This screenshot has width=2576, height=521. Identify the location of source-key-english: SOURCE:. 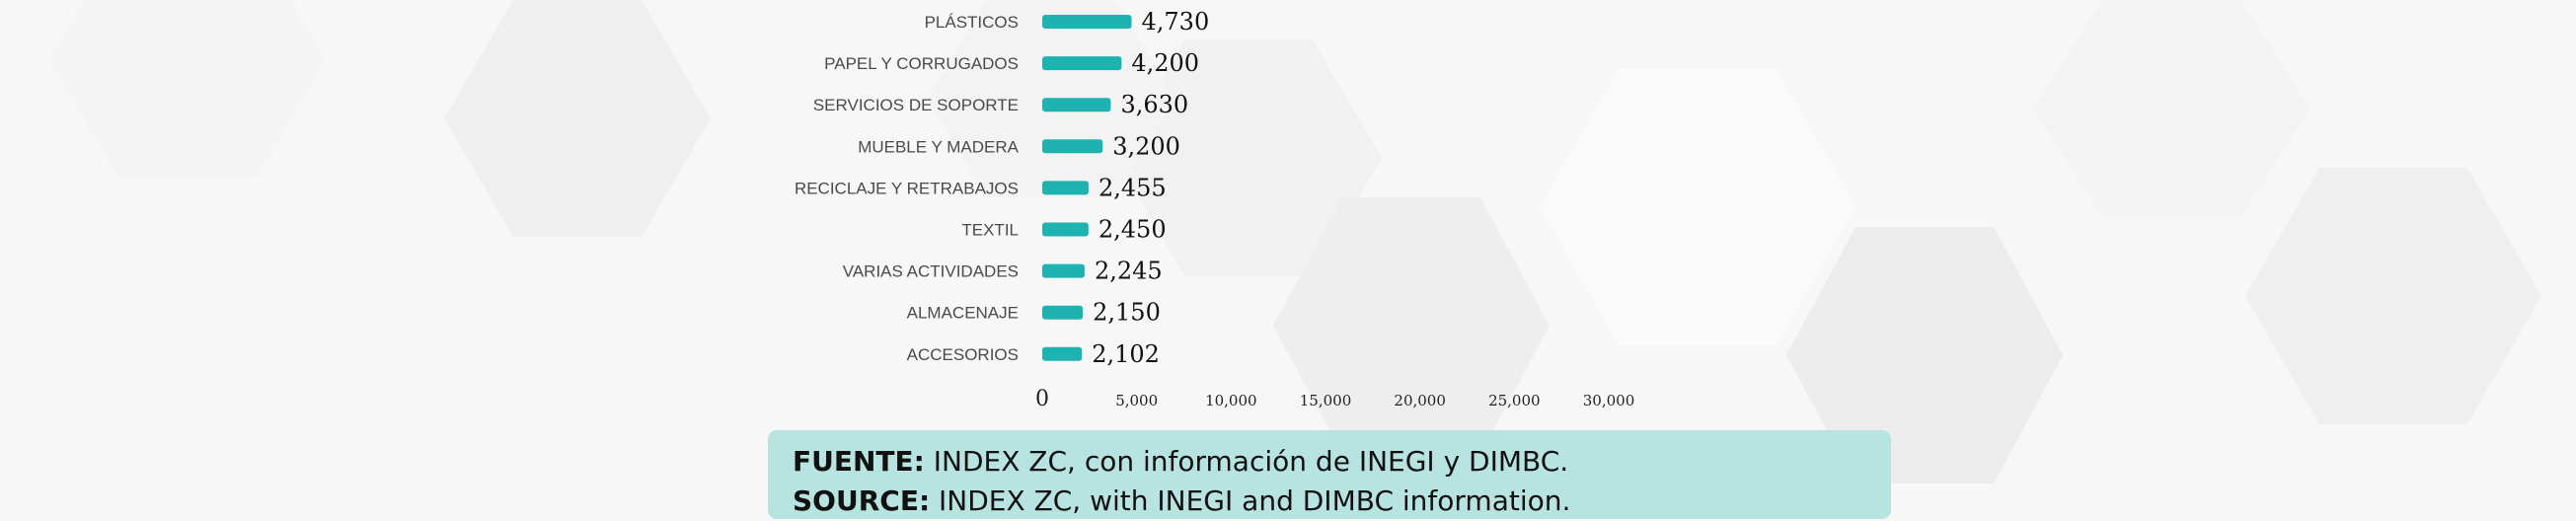
(862, 500).